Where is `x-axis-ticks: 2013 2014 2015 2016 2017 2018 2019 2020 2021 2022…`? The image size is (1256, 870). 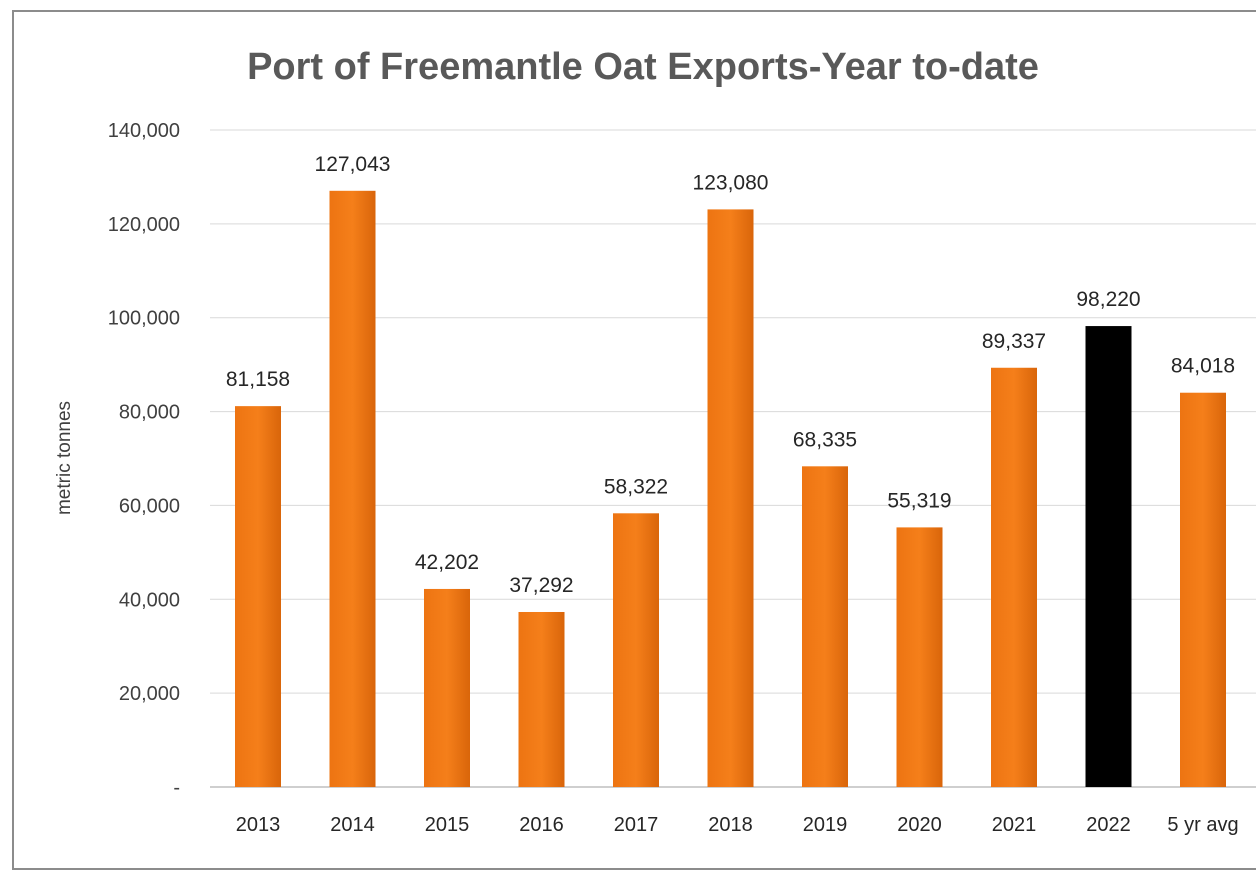
x-axis-ticks: 2013 2014 2015 2016 2017 2018 2019 2020 2021 2022… is located at coordinates (737, 825).